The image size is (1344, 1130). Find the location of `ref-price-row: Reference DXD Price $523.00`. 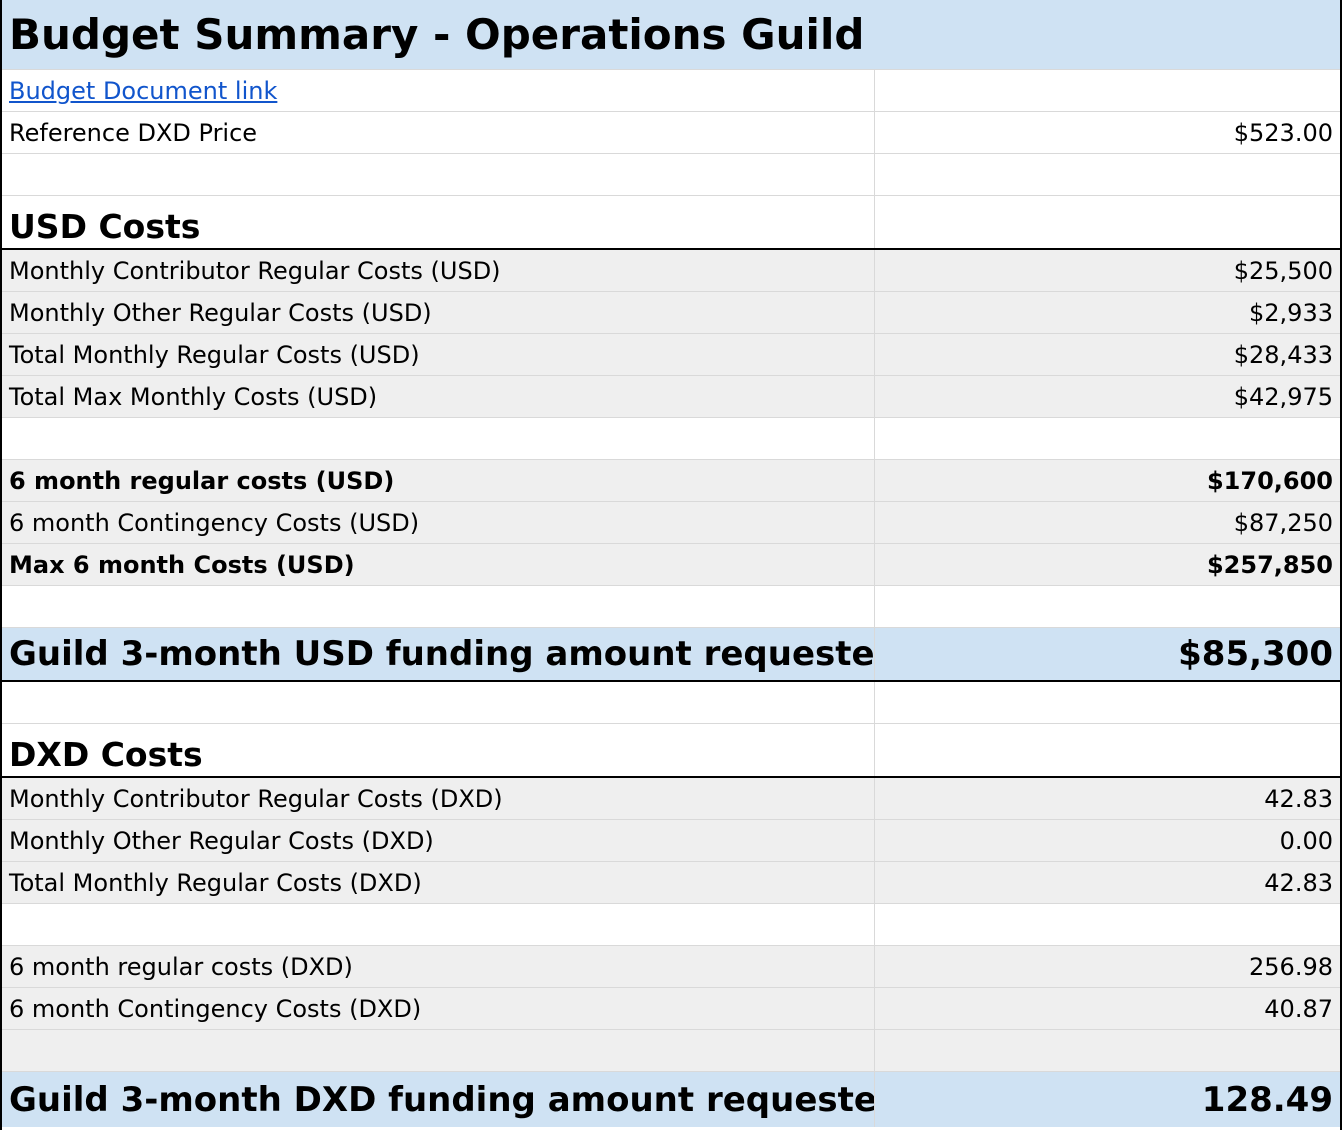

ref-price-row: Reference DXD Price $523.00 is located at coordinates (671, 133).